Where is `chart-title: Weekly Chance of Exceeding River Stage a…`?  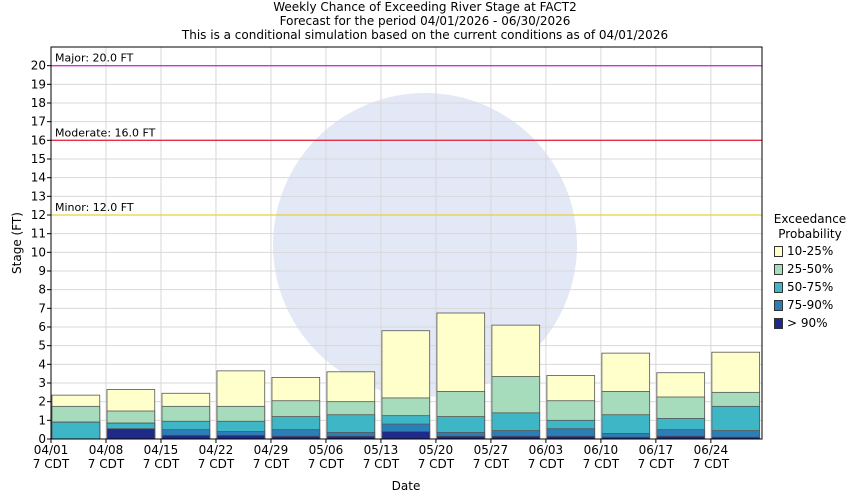
chart-title: Weekly Chance of Exceeding River Stage a… is located at coordinates (425, 7).